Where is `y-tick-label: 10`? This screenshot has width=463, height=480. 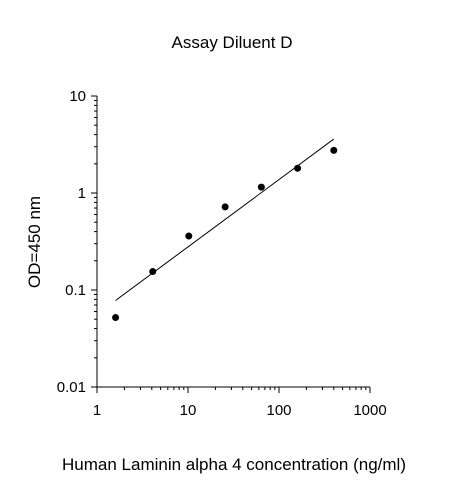 y-tick-label: 10 is located at coordinates (77, 96).